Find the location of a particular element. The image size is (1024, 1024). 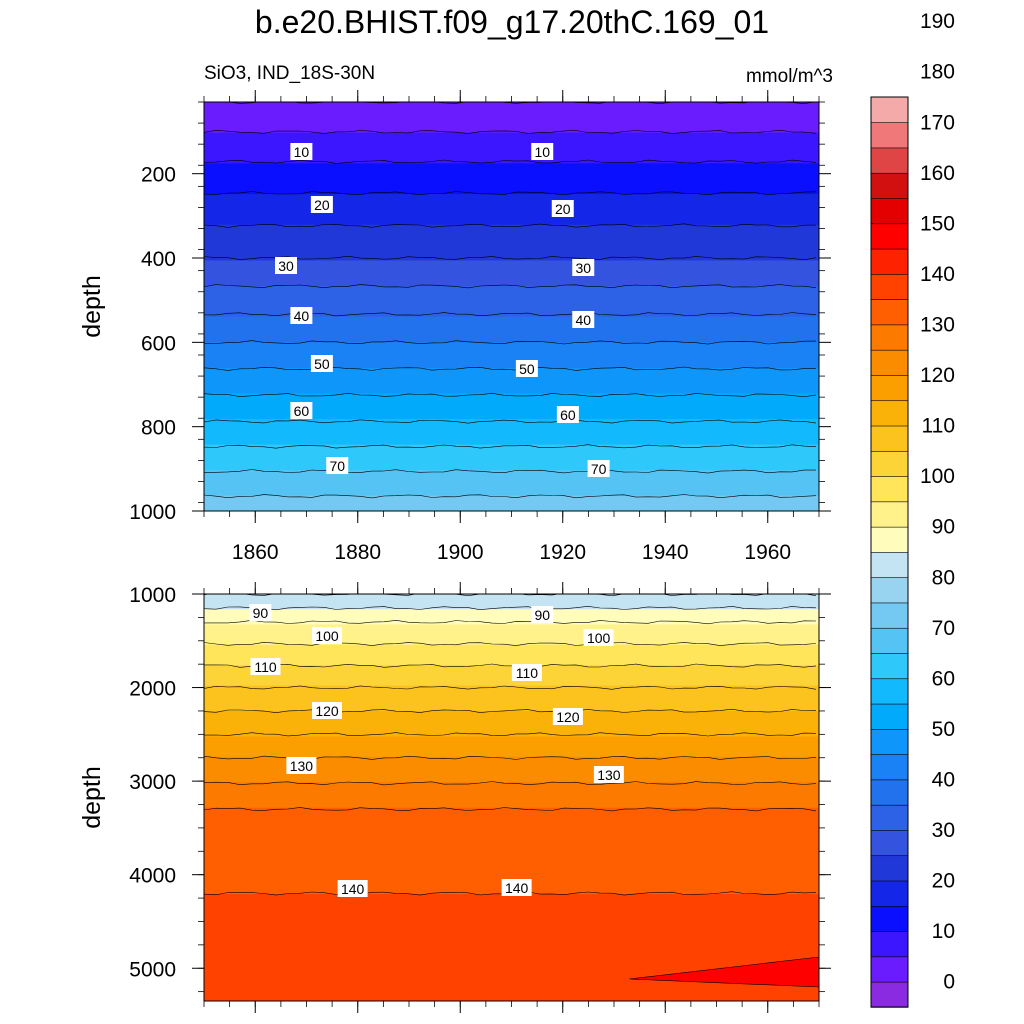

contour-label: 30 is located at coordinates (583, 268).